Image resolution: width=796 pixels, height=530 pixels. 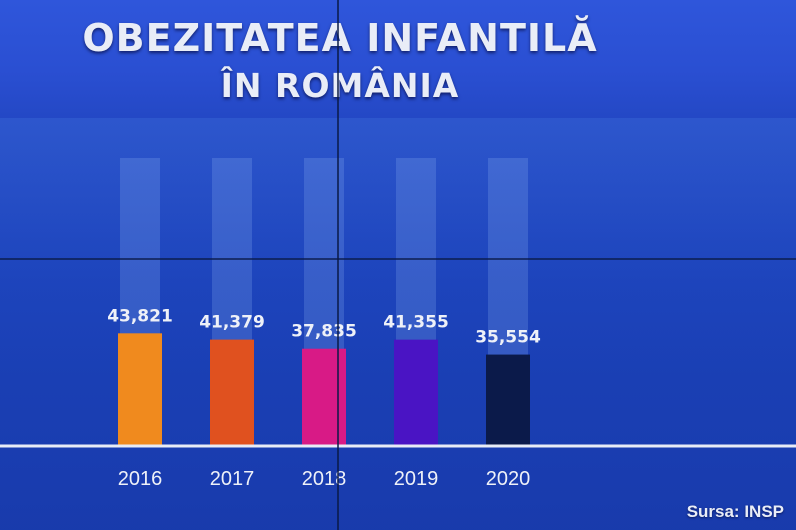 What do you see at coordinates (508, 338) in the screenshot?
I see `data-label-2020: 35,554` at bounding box center [508, 338].